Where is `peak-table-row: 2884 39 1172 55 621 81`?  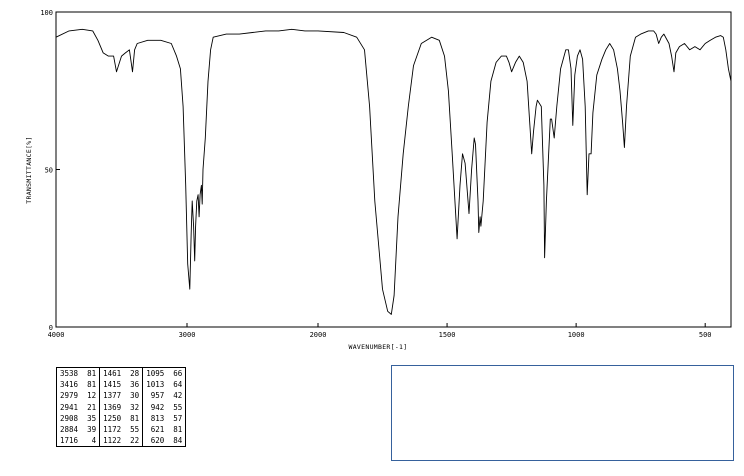
peak-table-row: 2884 39 1172 55 621 81 is located at coordinates (121, 430).